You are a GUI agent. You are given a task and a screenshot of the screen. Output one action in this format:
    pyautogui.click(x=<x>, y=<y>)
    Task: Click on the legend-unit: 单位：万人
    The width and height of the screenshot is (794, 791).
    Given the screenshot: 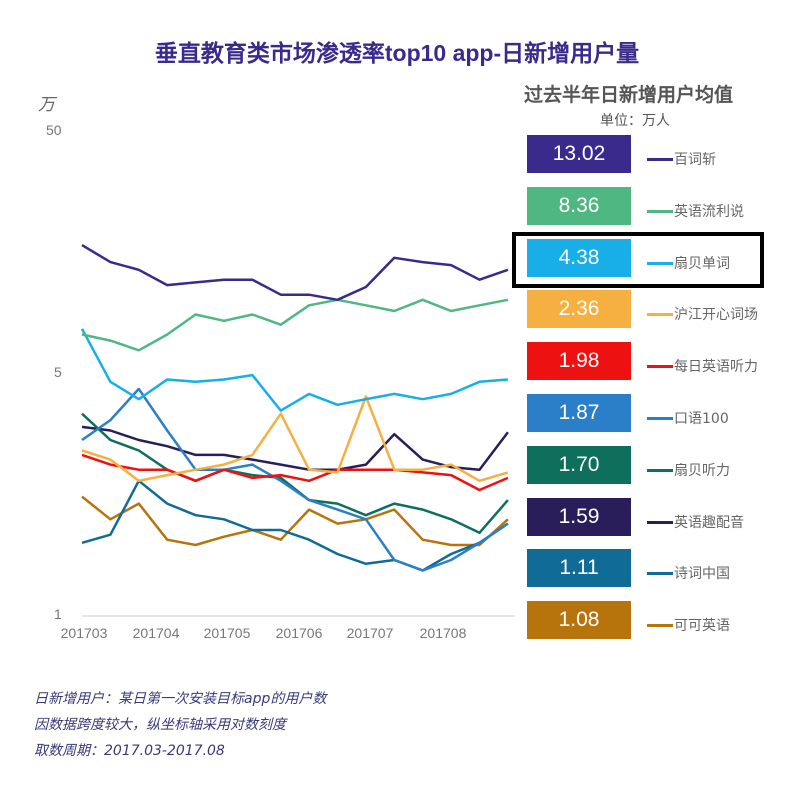 What is the action you would take?
    pyautogui.click(x=635, y=121)
    